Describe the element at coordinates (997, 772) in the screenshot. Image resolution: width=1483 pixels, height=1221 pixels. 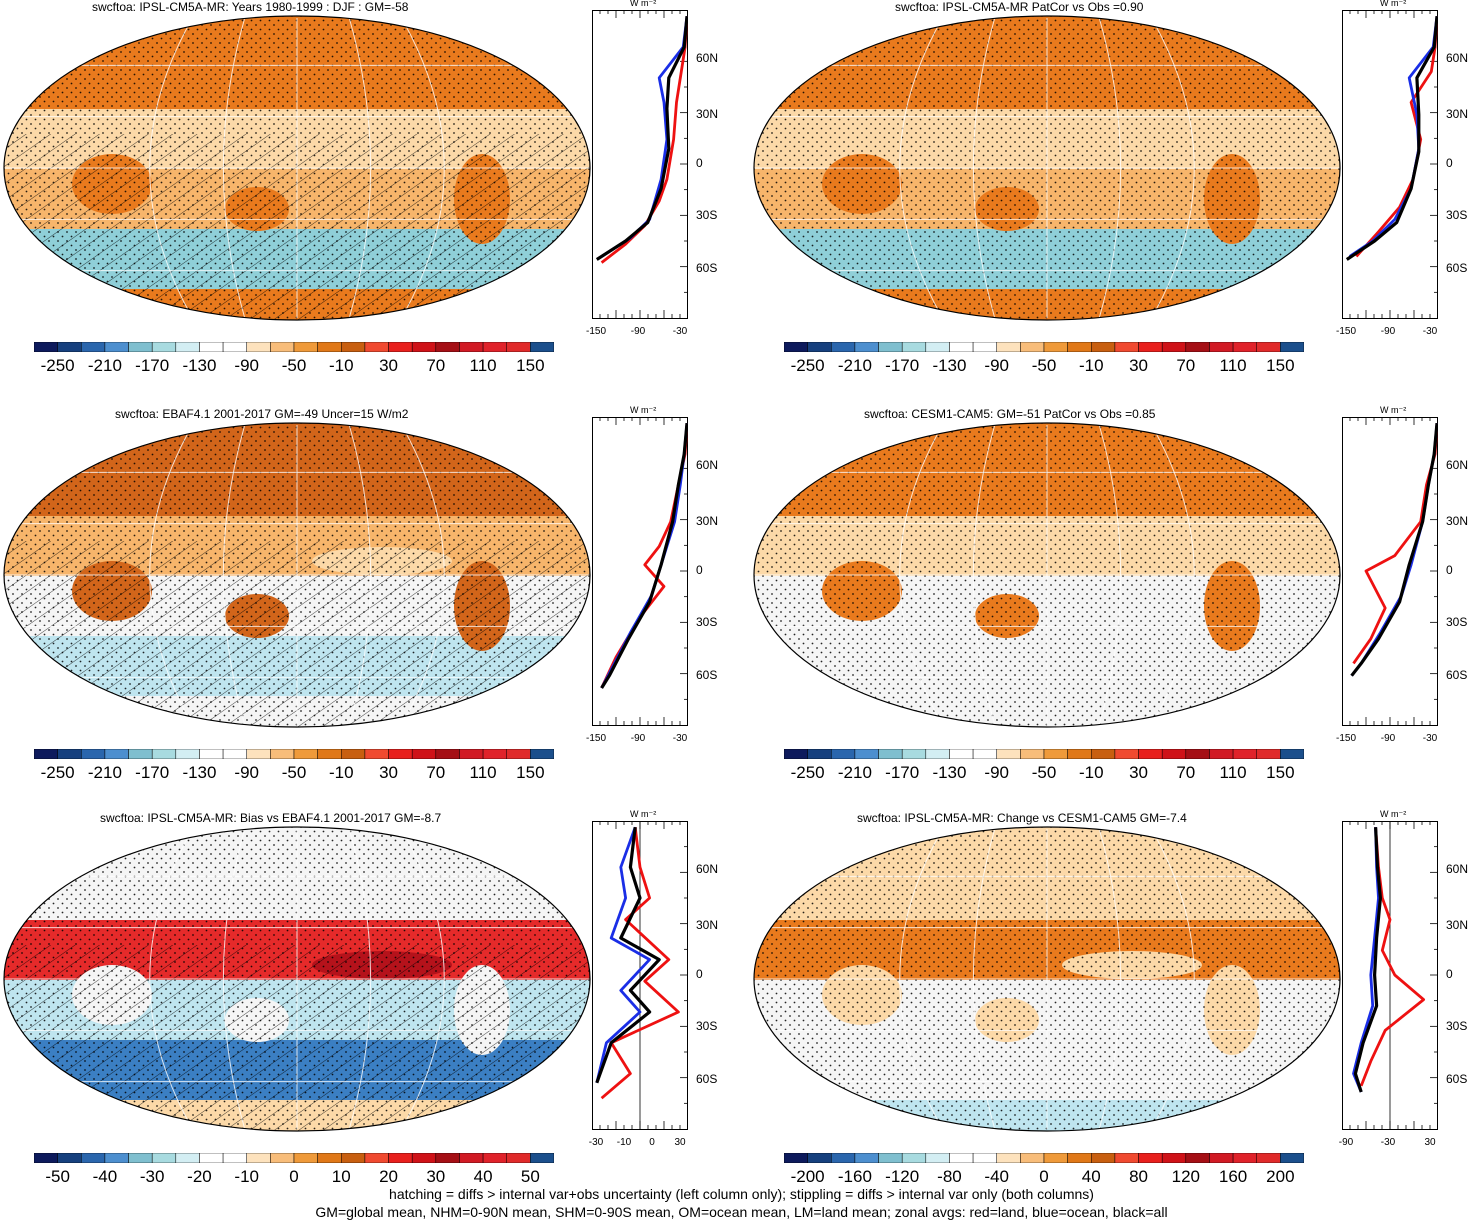
I see `colorbar-label: -90` at that location.